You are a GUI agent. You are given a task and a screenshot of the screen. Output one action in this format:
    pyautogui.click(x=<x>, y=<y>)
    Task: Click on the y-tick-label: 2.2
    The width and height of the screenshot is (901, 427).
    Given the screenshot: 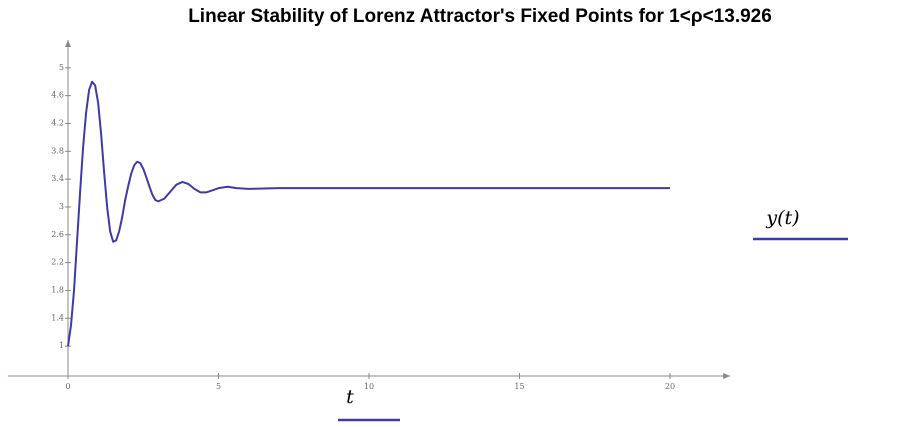 What is the action you would take?
    pyautogui.click(x=57, y=262)
    